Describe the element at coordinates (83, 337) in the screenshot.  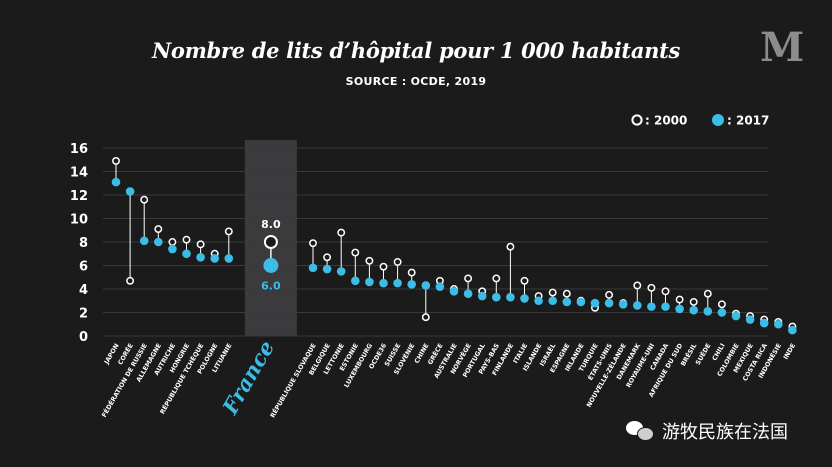
I see `y-tick-label: 0` at that location.